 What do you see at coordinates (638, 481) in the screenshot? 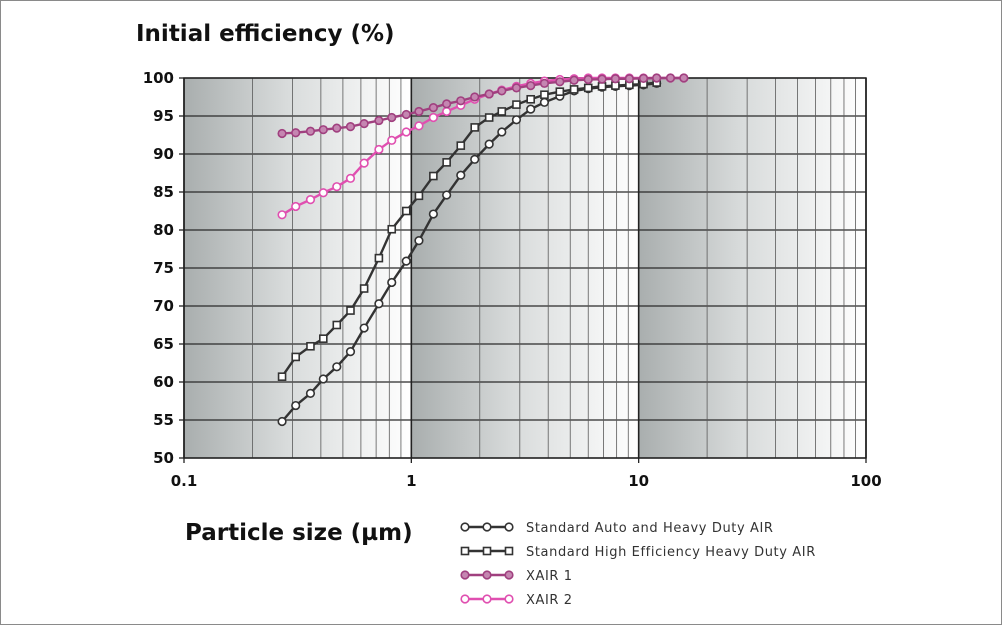
I see `x-tick-label: 10` at bounding box center [638, 481].